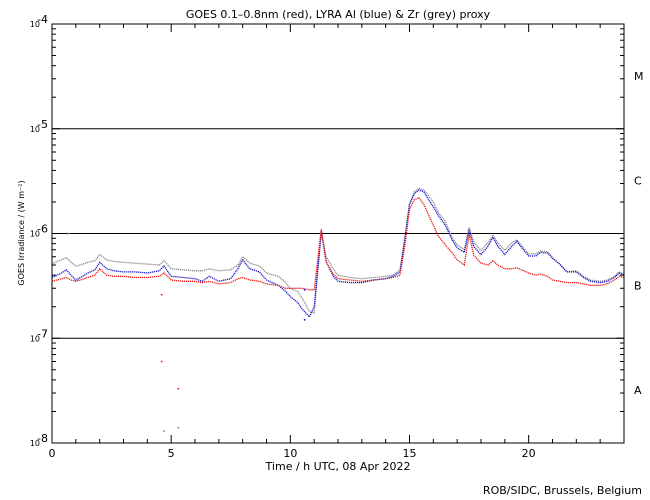 The image size is (650, 500). What do you see at coordinates (639, 233) in the screenshot?
I see `class-labels: A B C M` at bounding box center [639, 233].